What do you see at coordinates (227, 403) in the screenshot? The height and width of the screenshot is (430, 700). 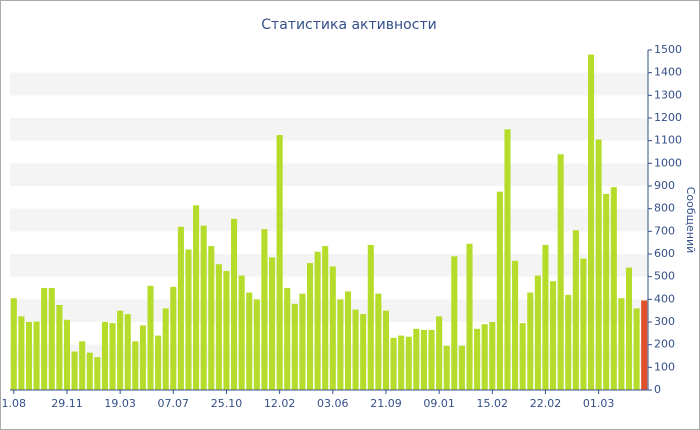 I see `x-tick-label: 25.10` at bounding box center [227, 403].